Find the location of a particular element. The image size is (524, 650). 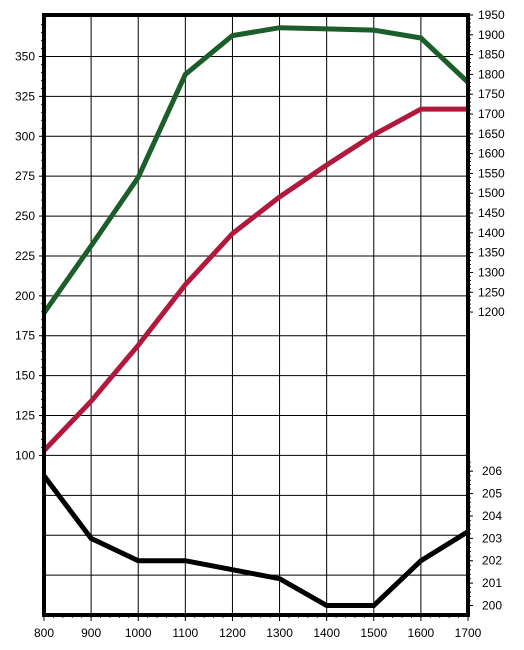

x-tick-label: 1700 is located at coordinates (468, 633).